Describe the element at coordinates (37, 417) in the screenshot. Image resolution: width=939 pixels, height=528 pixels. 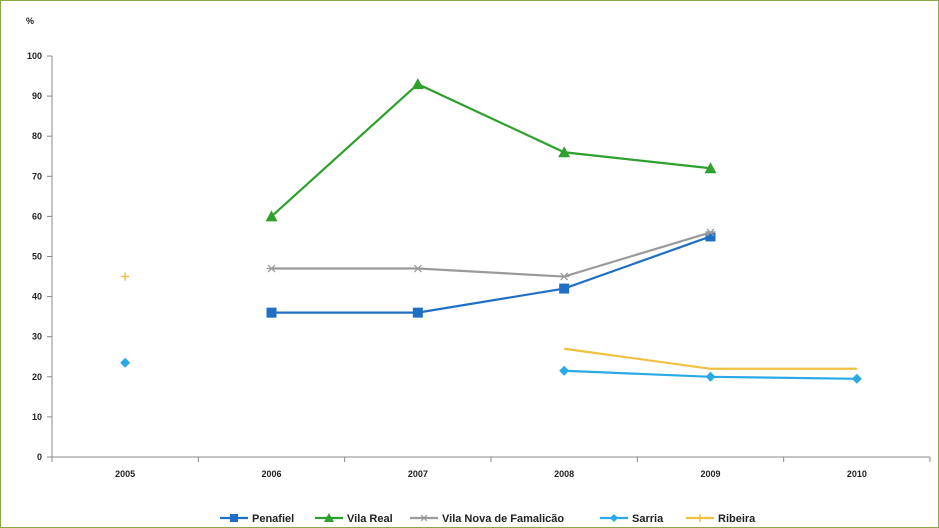
I see `y-tick-label: 10` at that location.